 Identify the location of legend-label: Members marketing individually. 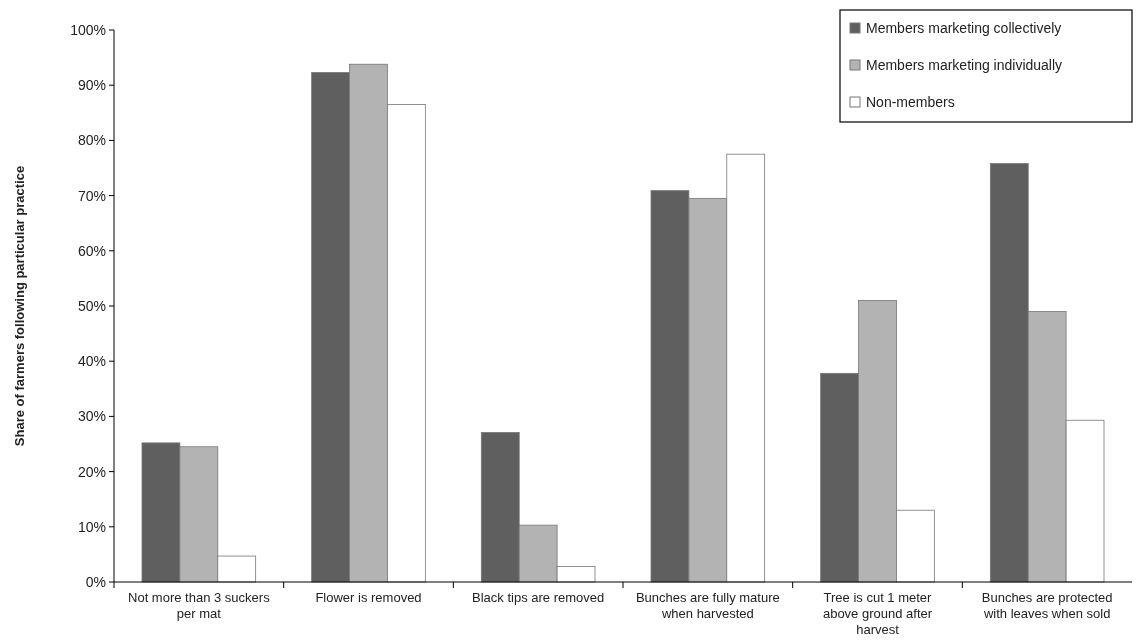
(964, 64).